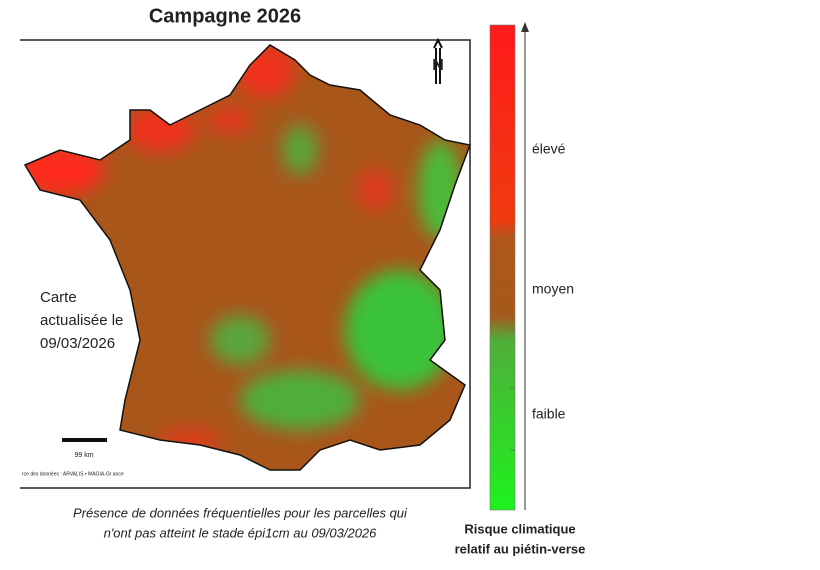  What do you see at coordinates (225, 16) in the screenshot?
I see `title: Campagne 2026` at bounding box center [225, 16].